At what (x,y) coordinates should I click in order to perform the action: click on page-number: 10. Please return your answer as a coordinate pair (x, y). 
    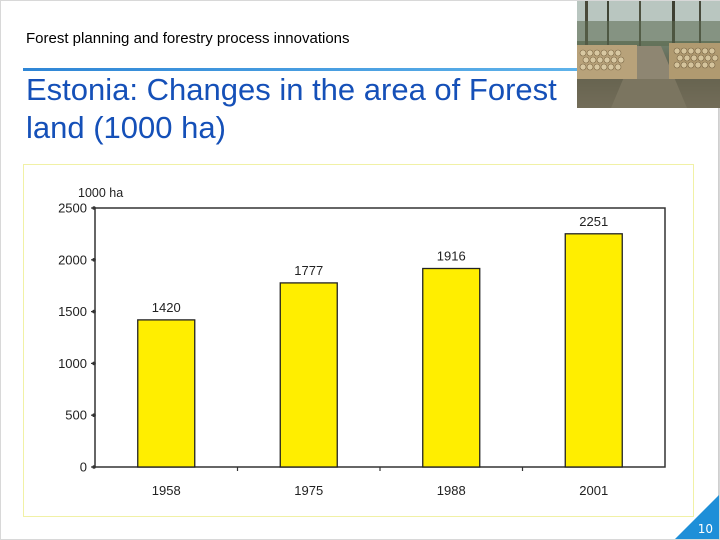
    Looking at the image, I should click on (705, 529).